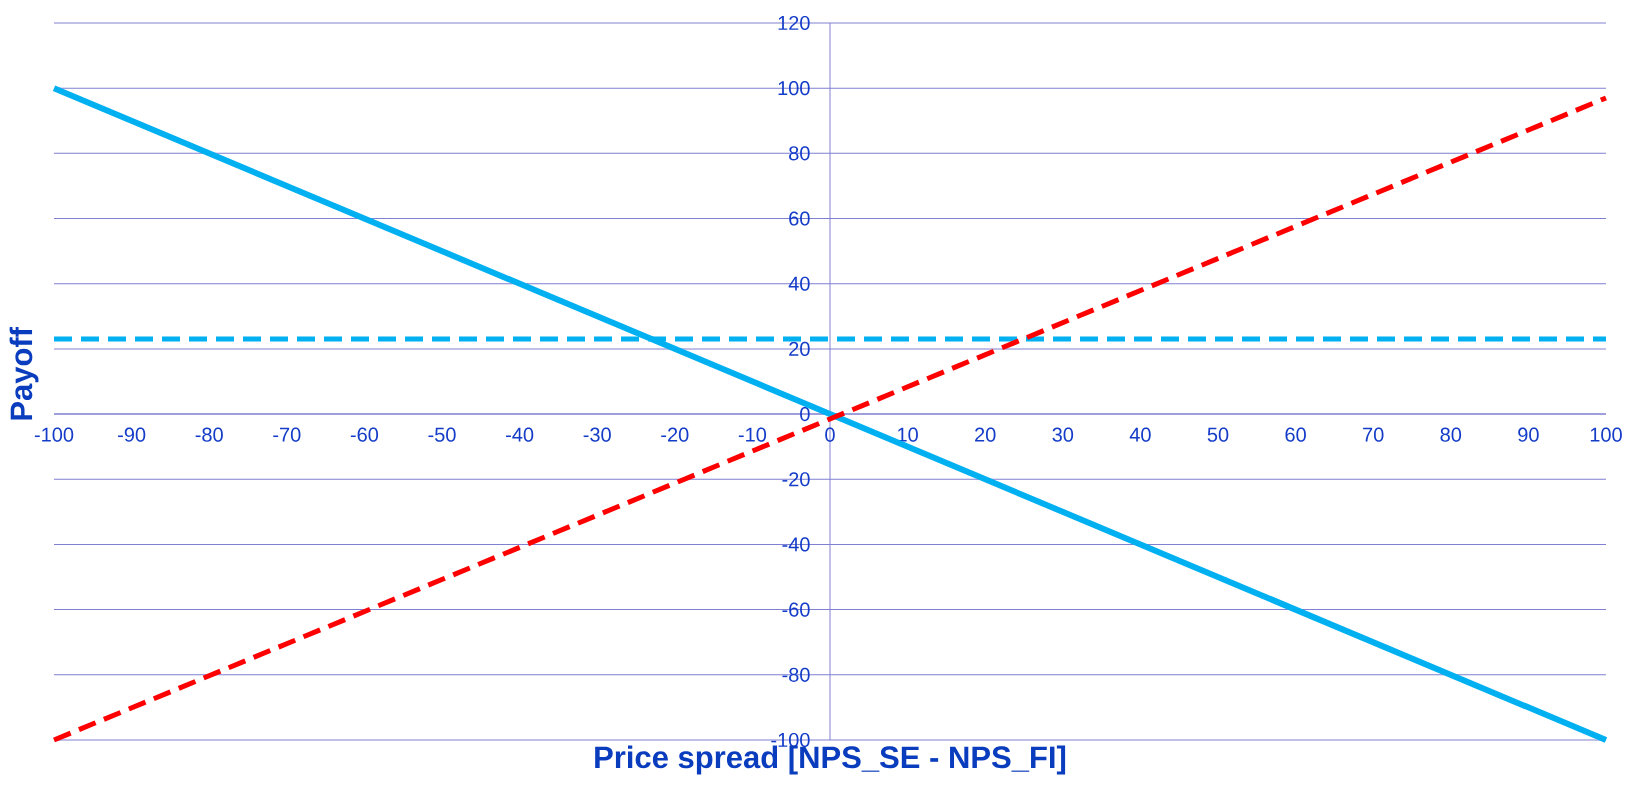  What do you see at coordinates (985, 434) in the screenshot?
I see `x-tick-label: 20` at bounding box center [985, 434].